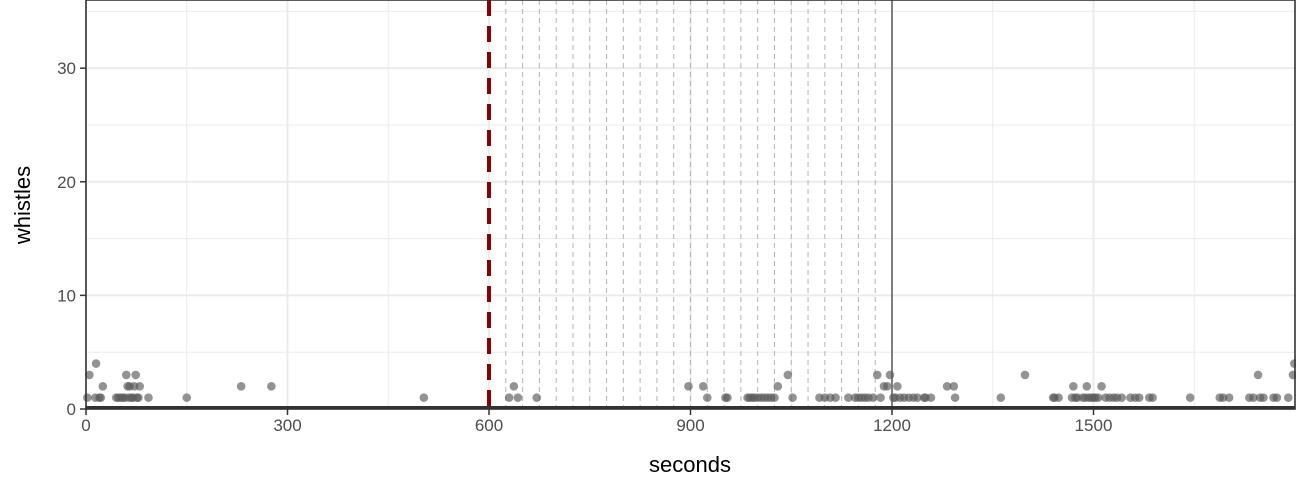 The height and width of the screenshot is (478, 1296). Describe the element at coordinates (489, 425) in the screenshot. I see `x-tick-label: 600` at that location.